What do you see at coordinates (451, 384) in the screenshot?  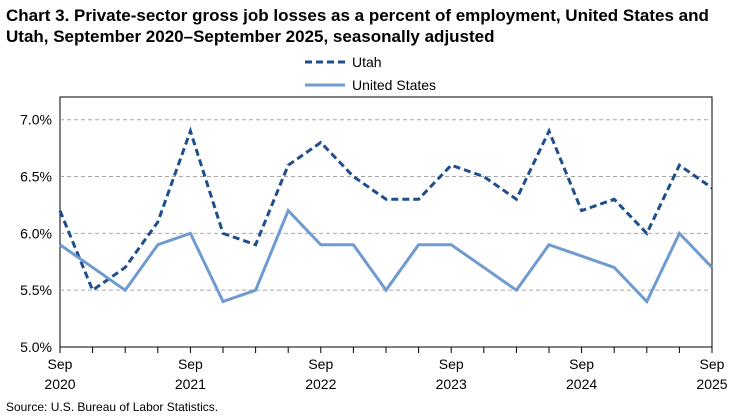 I see `x-tick-label-year: 2023` at bounding box center [451, 384].